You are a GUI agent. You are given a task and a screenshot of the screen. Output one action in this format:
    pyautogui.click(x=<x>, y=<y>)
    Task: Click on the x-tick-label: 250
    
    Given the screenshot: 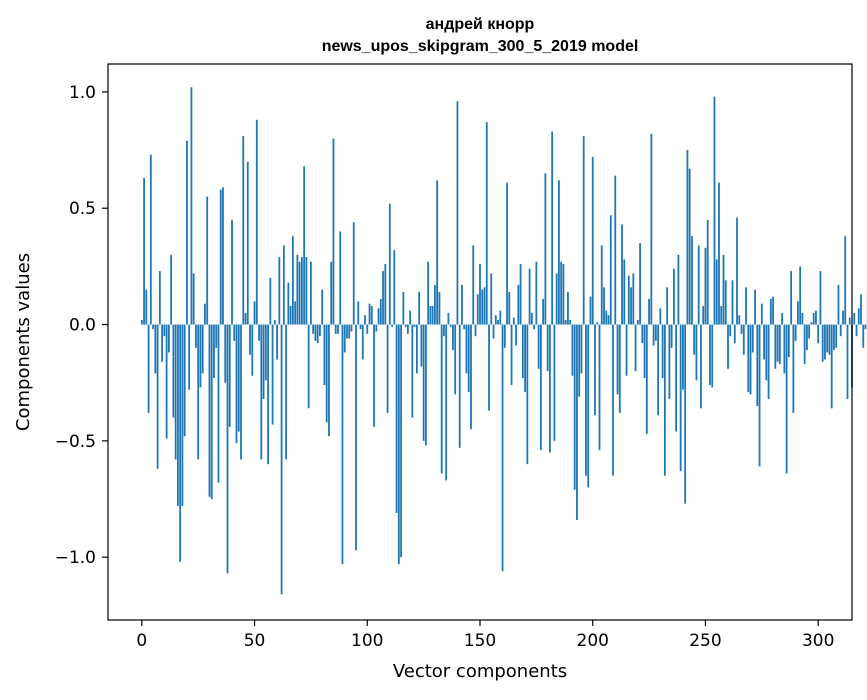 What is the action you would take?
    pyautogui.click(x=705, y=641)
    